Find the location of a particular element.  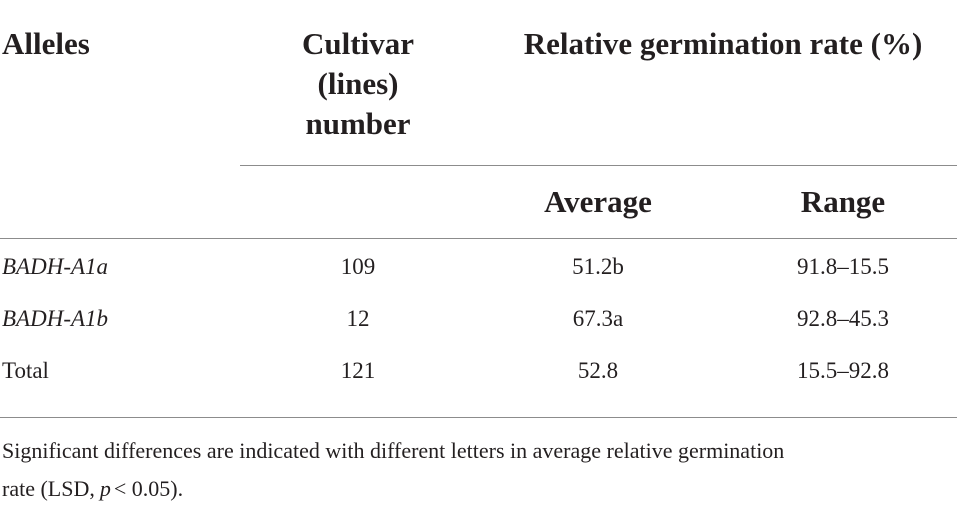

cell: BADH-A1b is located at coordinates (55, 318).